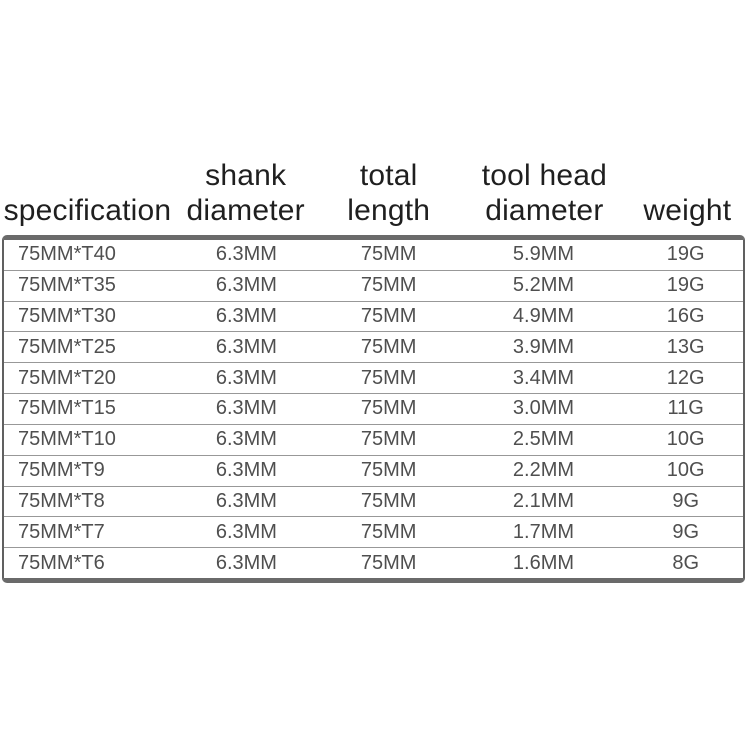 The image size is (750, 750). Describe the element at coordinates (543, 439) in the screenshot. I see `cell-tool-head-diameter: 2.5MM` at that location.